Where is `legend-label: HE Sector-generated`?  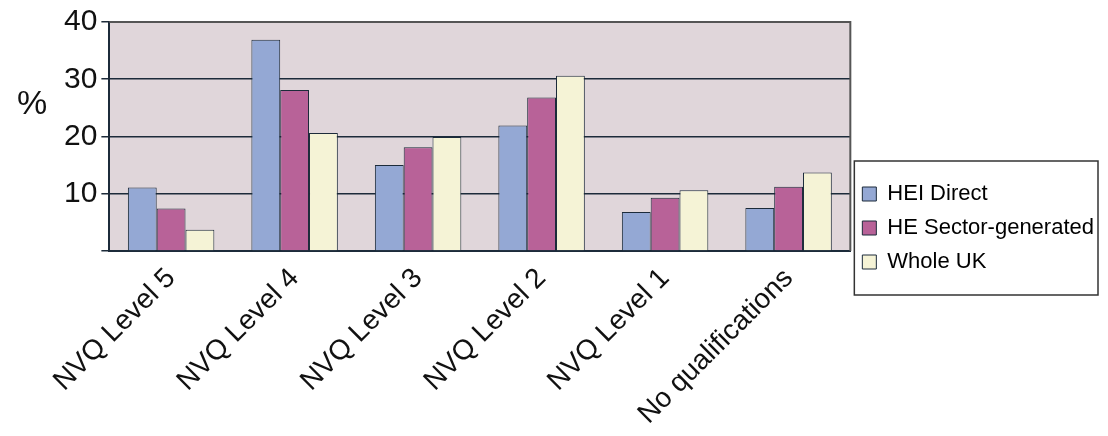
legend-label: HE Sector-generated is located at coordinates (990, 227).